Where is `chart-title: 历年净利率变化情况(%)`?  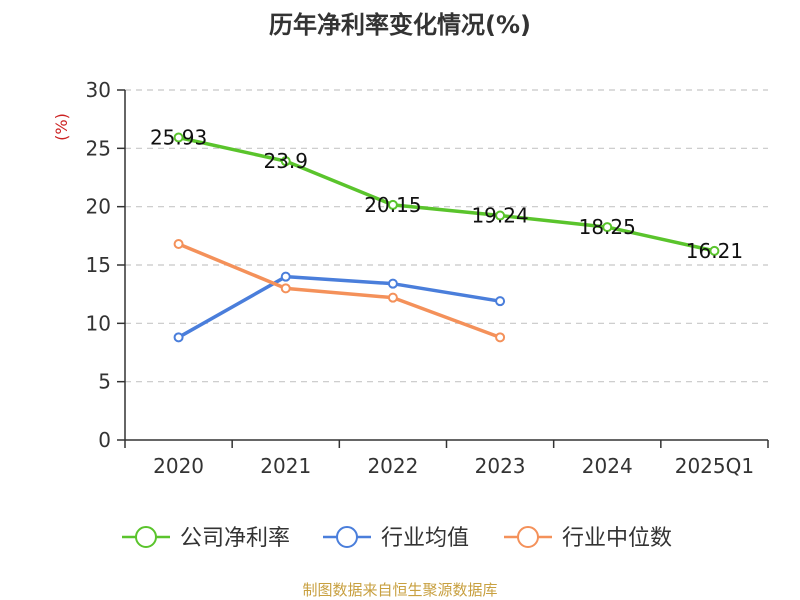
chart-title: 历年净利率变化情况(%) is located at coordinates (400, 25).